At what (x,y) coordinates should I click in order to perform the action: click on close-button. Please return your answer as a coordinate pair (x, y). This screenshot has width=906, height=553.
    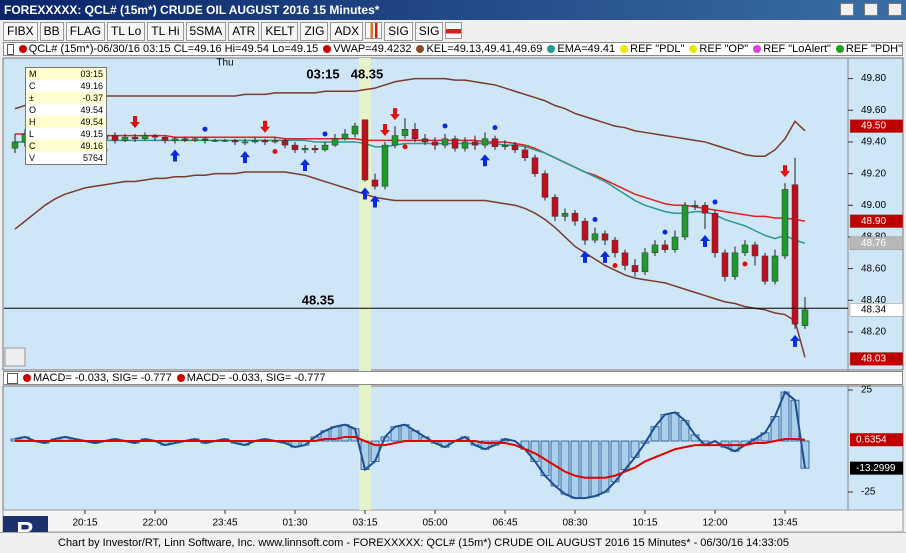
    Looking at the image, I should click on (895, 9).